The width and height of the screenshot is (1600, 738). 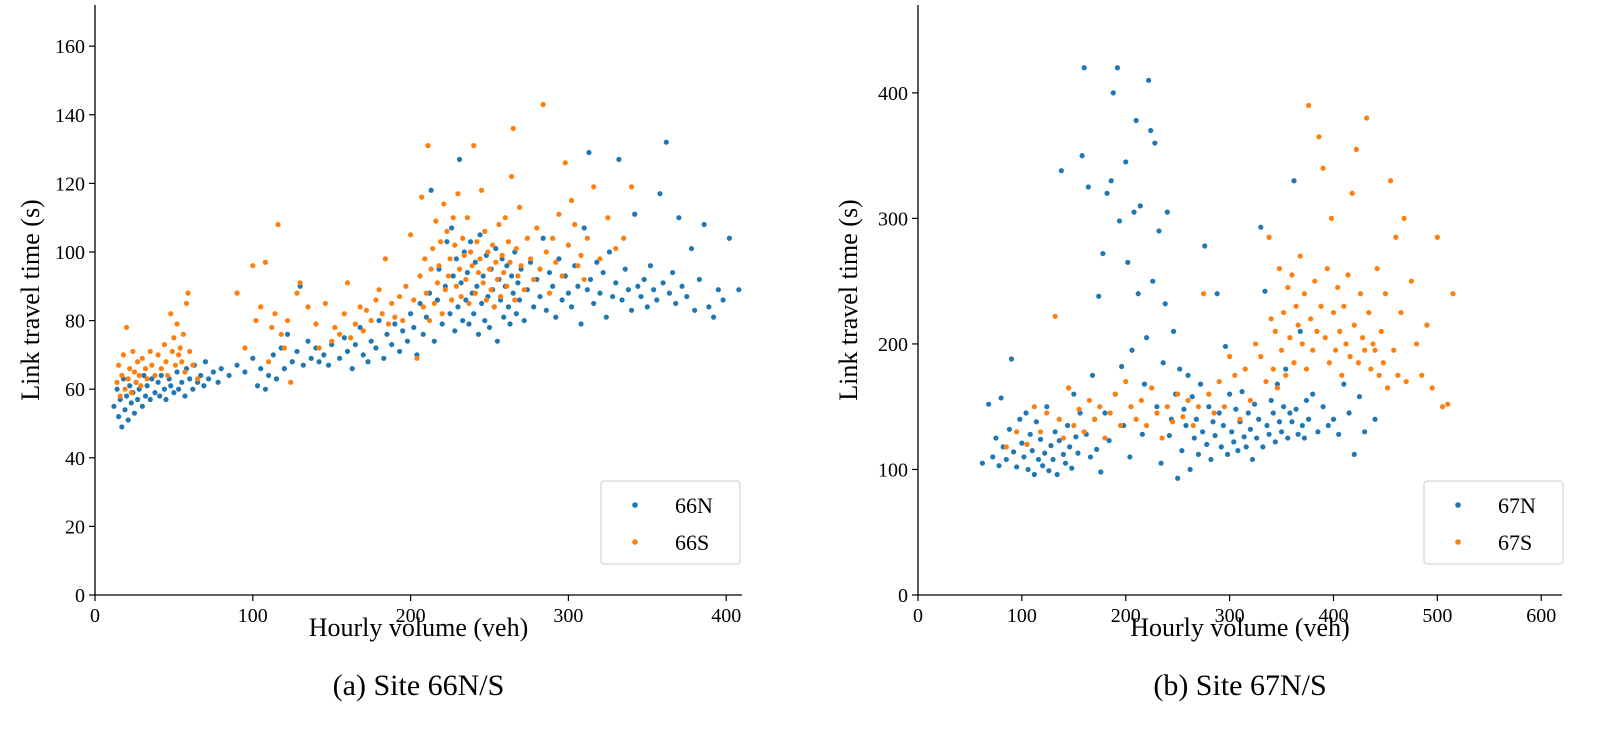 What do you see at coordinates (1239, 685) in the screenshot?
I see `panel-caption: (b) Site 67N/S` at bounding box center [1239, 685].